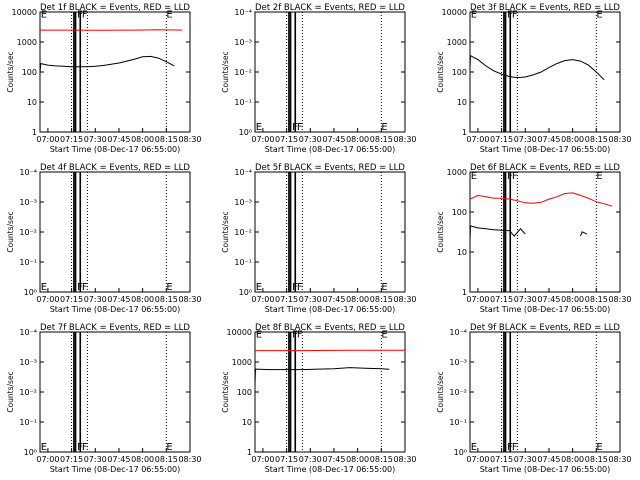 The height and width of the screenshot is (480, 640). I want to click on series-lld, so click(541, 199).